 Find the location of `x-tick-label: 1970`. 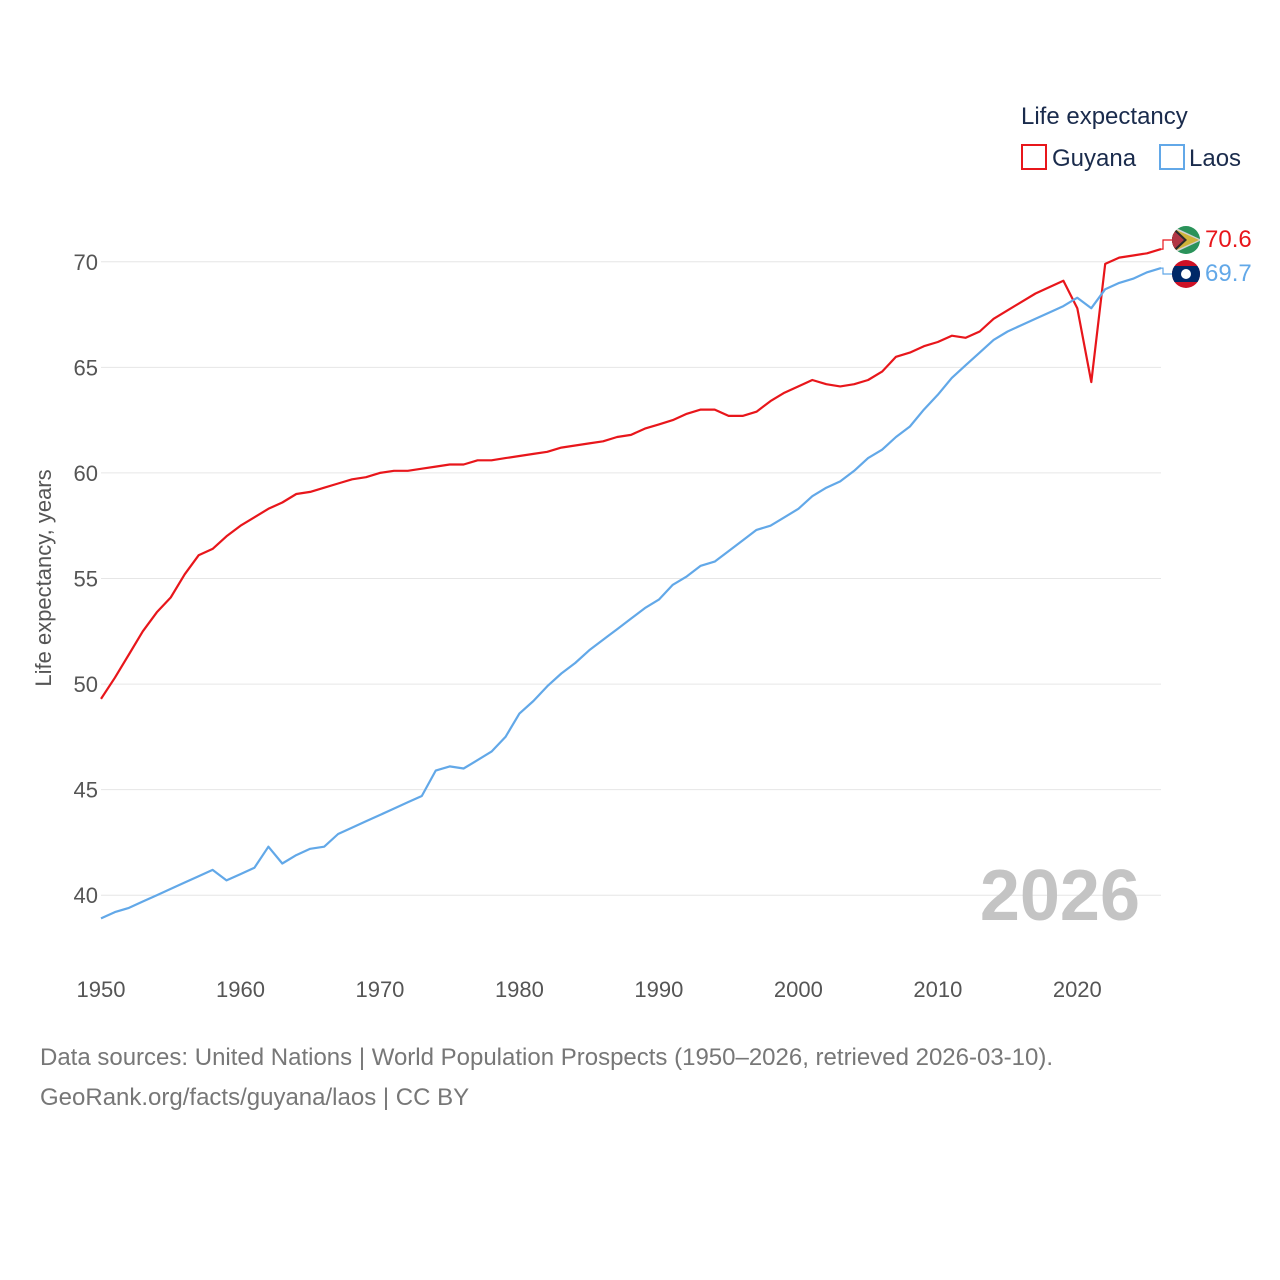

x-tick-label: 1970 is located at coordinates (379, 989).